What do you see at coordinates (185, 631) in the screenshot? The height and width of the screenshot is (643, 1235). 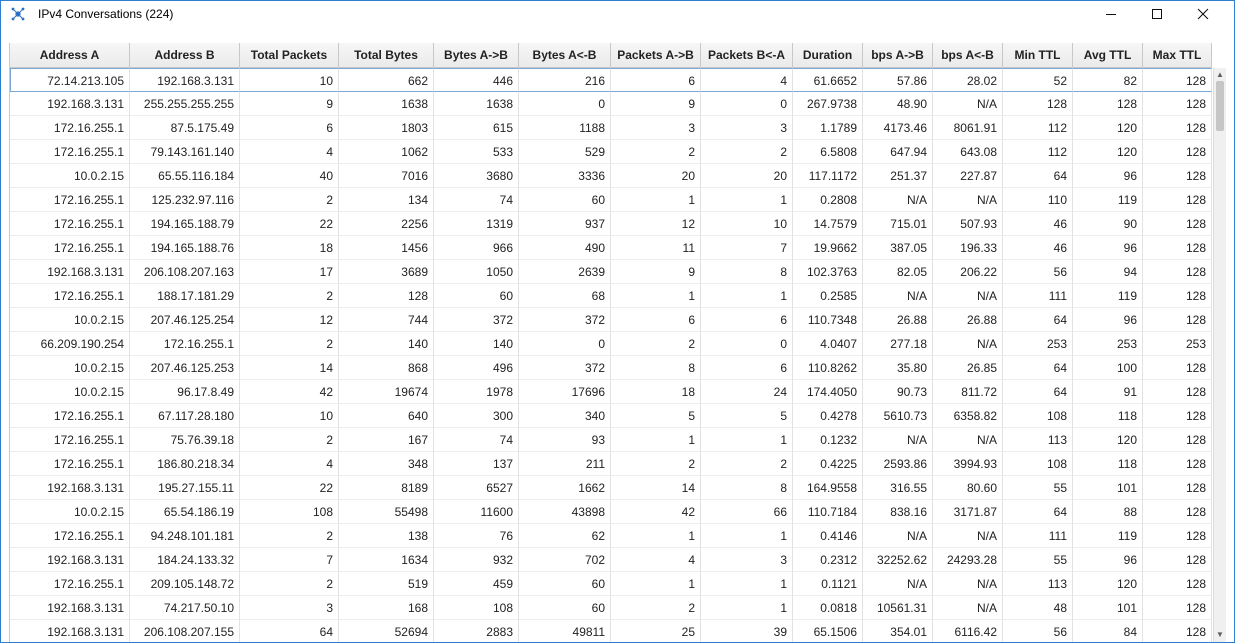 I see `table-cell: 206.108.207.155` at bounding box center [185, 631].